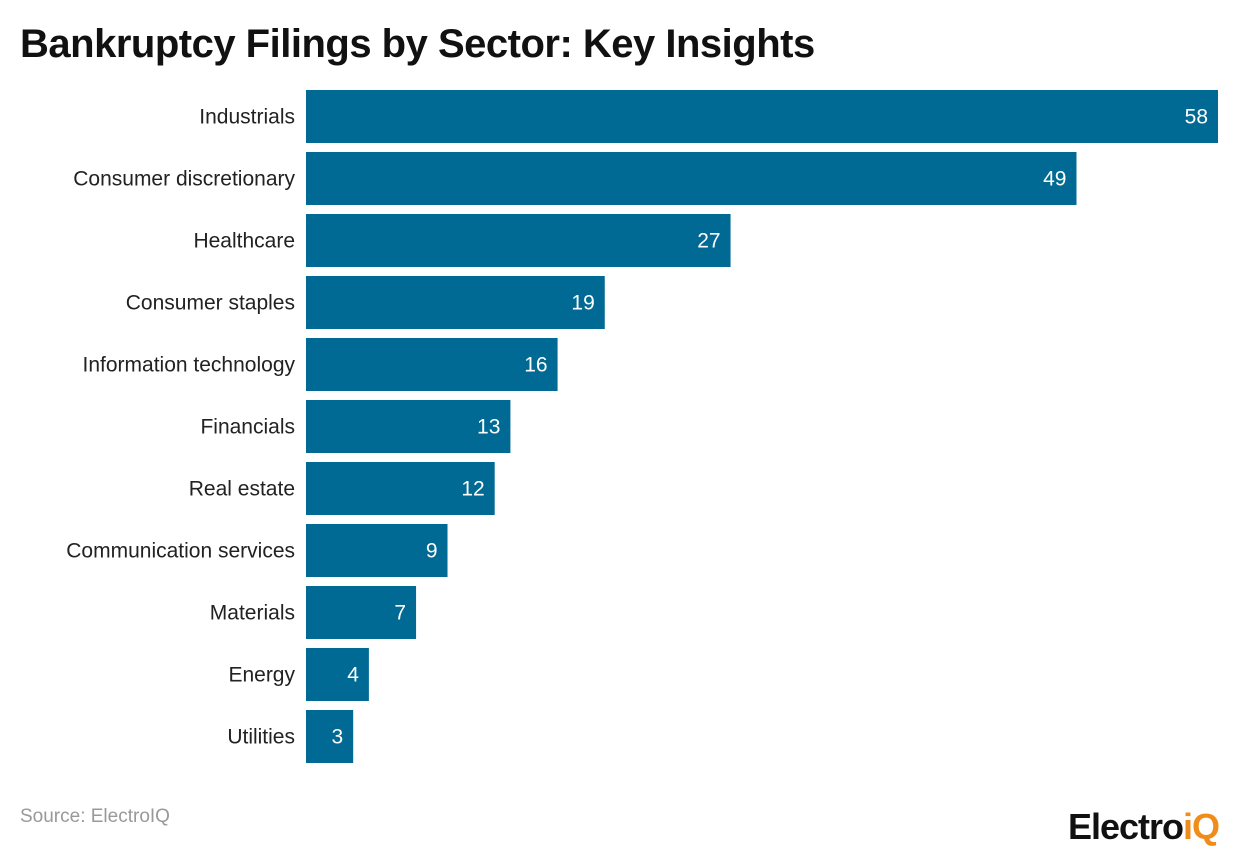 This screenshot has height=850, width=1240. Describe the element at coordinates (247, 117) in the screenshot. I see `category-label: Industrials` at that location.